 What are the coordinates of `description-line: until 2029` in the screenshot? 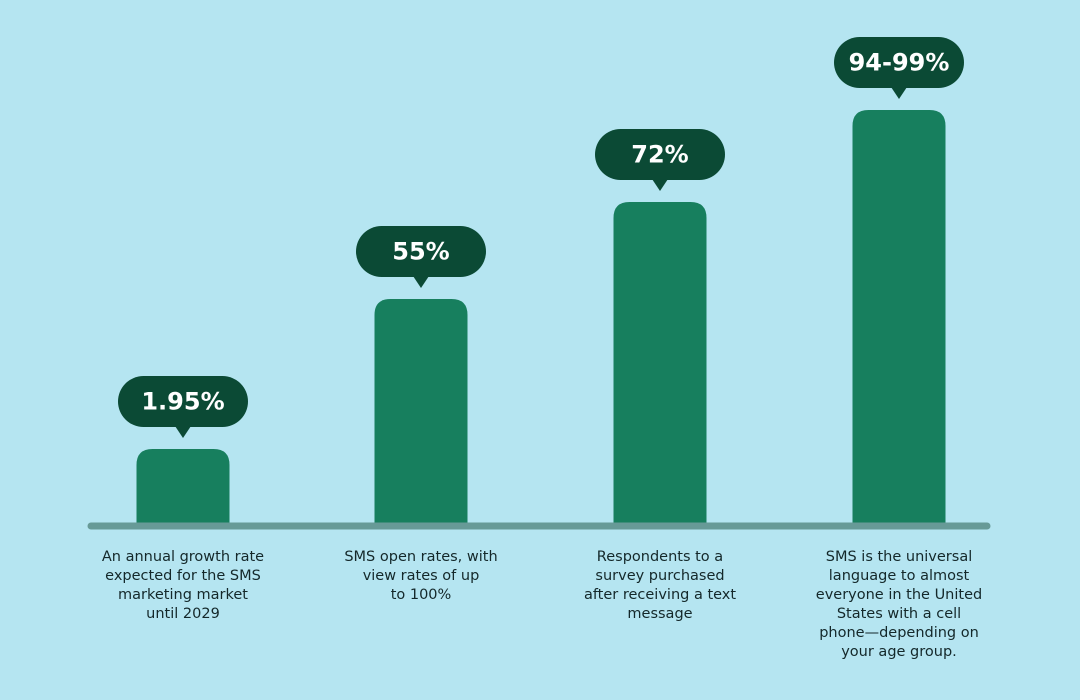 It's located at (183, 614).